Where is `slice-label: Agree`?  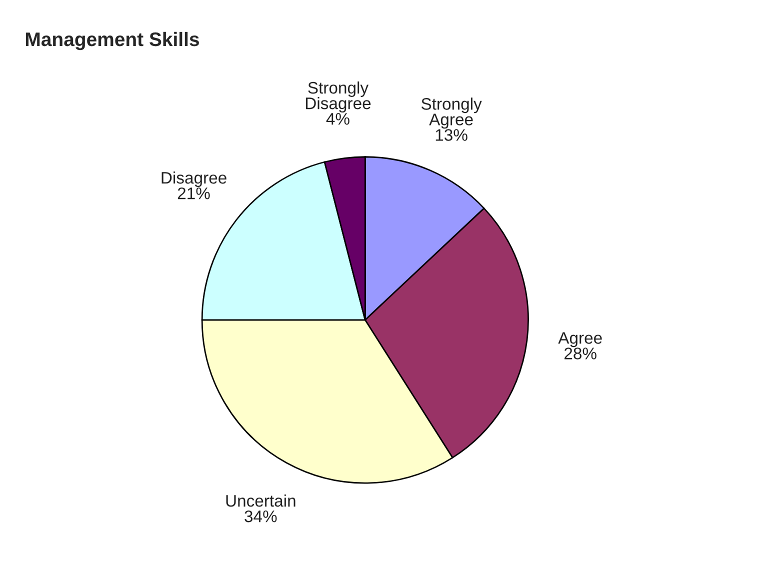 slice-label: Agree is located at coordinates (580, 340).